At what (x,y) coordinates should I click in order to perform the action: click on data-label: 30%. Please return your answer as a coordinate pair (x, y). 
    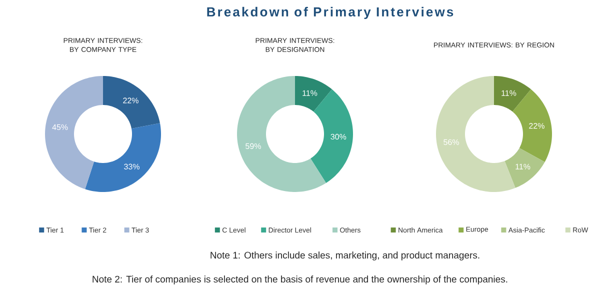
    Looking at the image, I should click on (338, 137).